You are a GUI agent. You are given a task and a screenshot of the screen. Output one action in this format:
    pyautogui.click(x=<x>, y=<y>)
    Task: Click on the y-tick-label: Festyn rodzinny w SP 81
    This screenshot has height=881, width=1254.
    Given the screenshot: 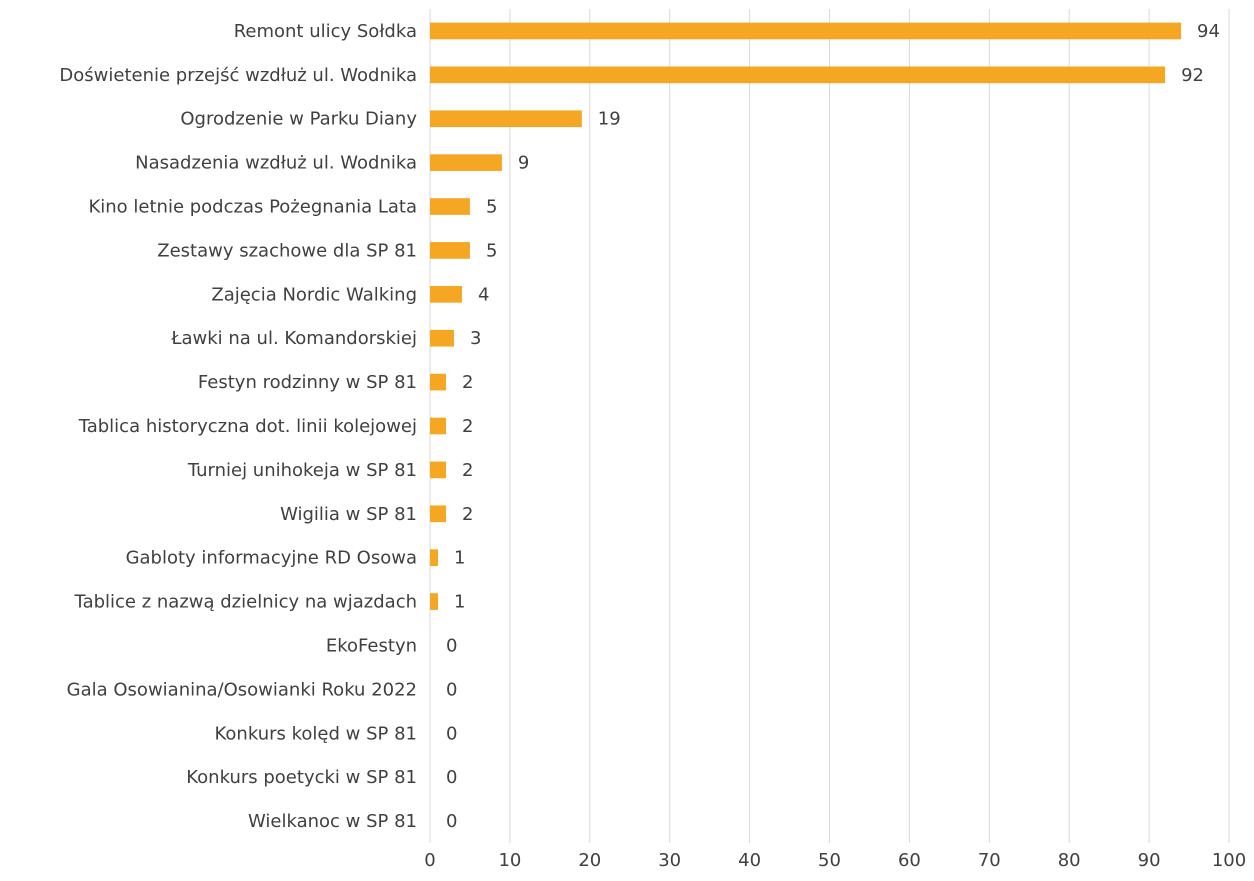 What is the action you would take?
    pyautogui.click(x=307, y=382)
    